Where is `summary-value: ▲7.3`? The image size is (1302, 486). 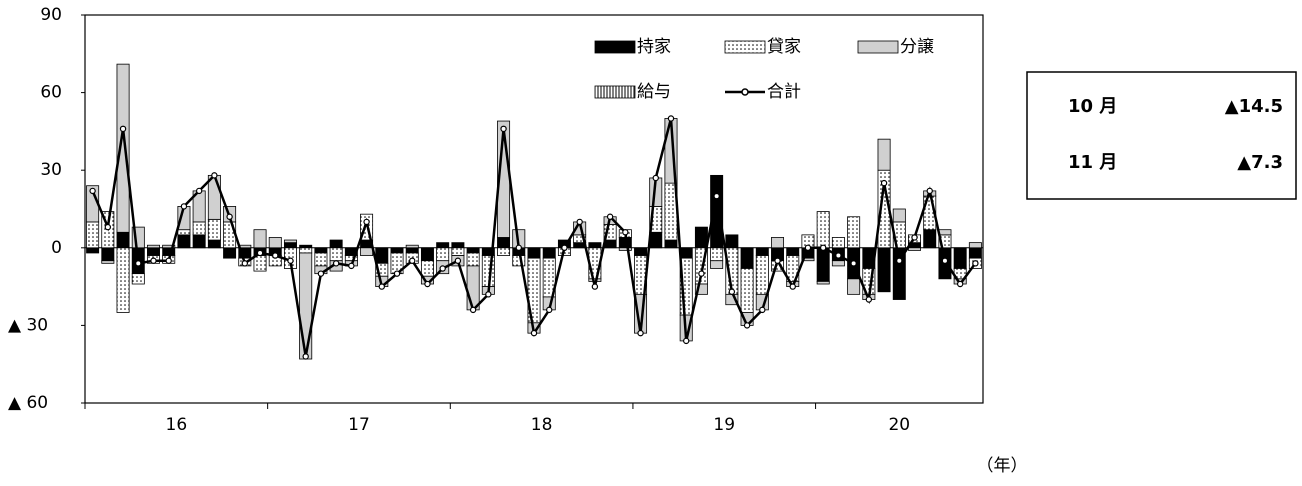 summary-value: ▲7.3 is located at coordinates (1260, 162).